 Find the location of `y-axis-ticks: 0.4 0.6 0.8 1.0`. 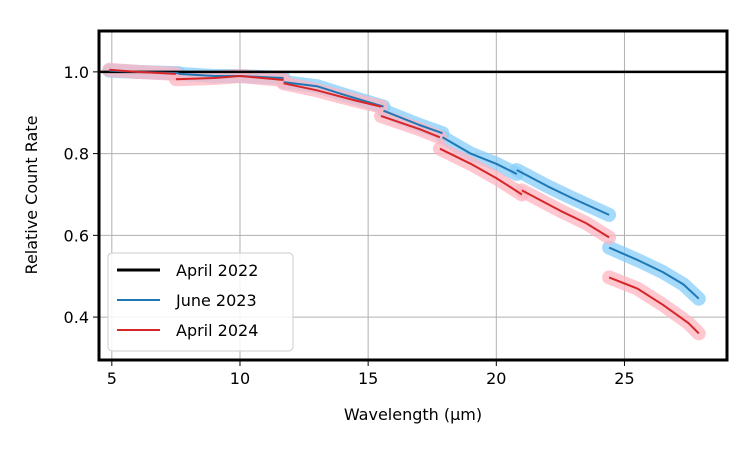

y-axis-ticks: 0.4 0.6 0.8 1.0 is located at coordinates (81, 195).